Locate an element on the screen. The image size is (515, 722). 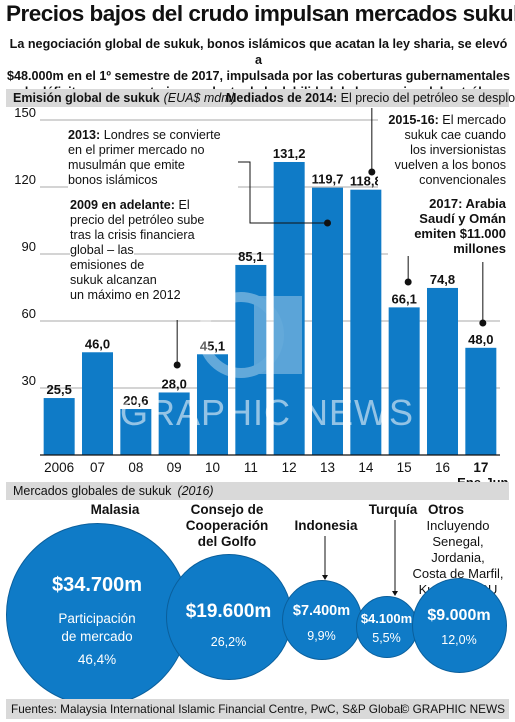
bar-value-label: 119,7 is located at coordinates (328, 179).